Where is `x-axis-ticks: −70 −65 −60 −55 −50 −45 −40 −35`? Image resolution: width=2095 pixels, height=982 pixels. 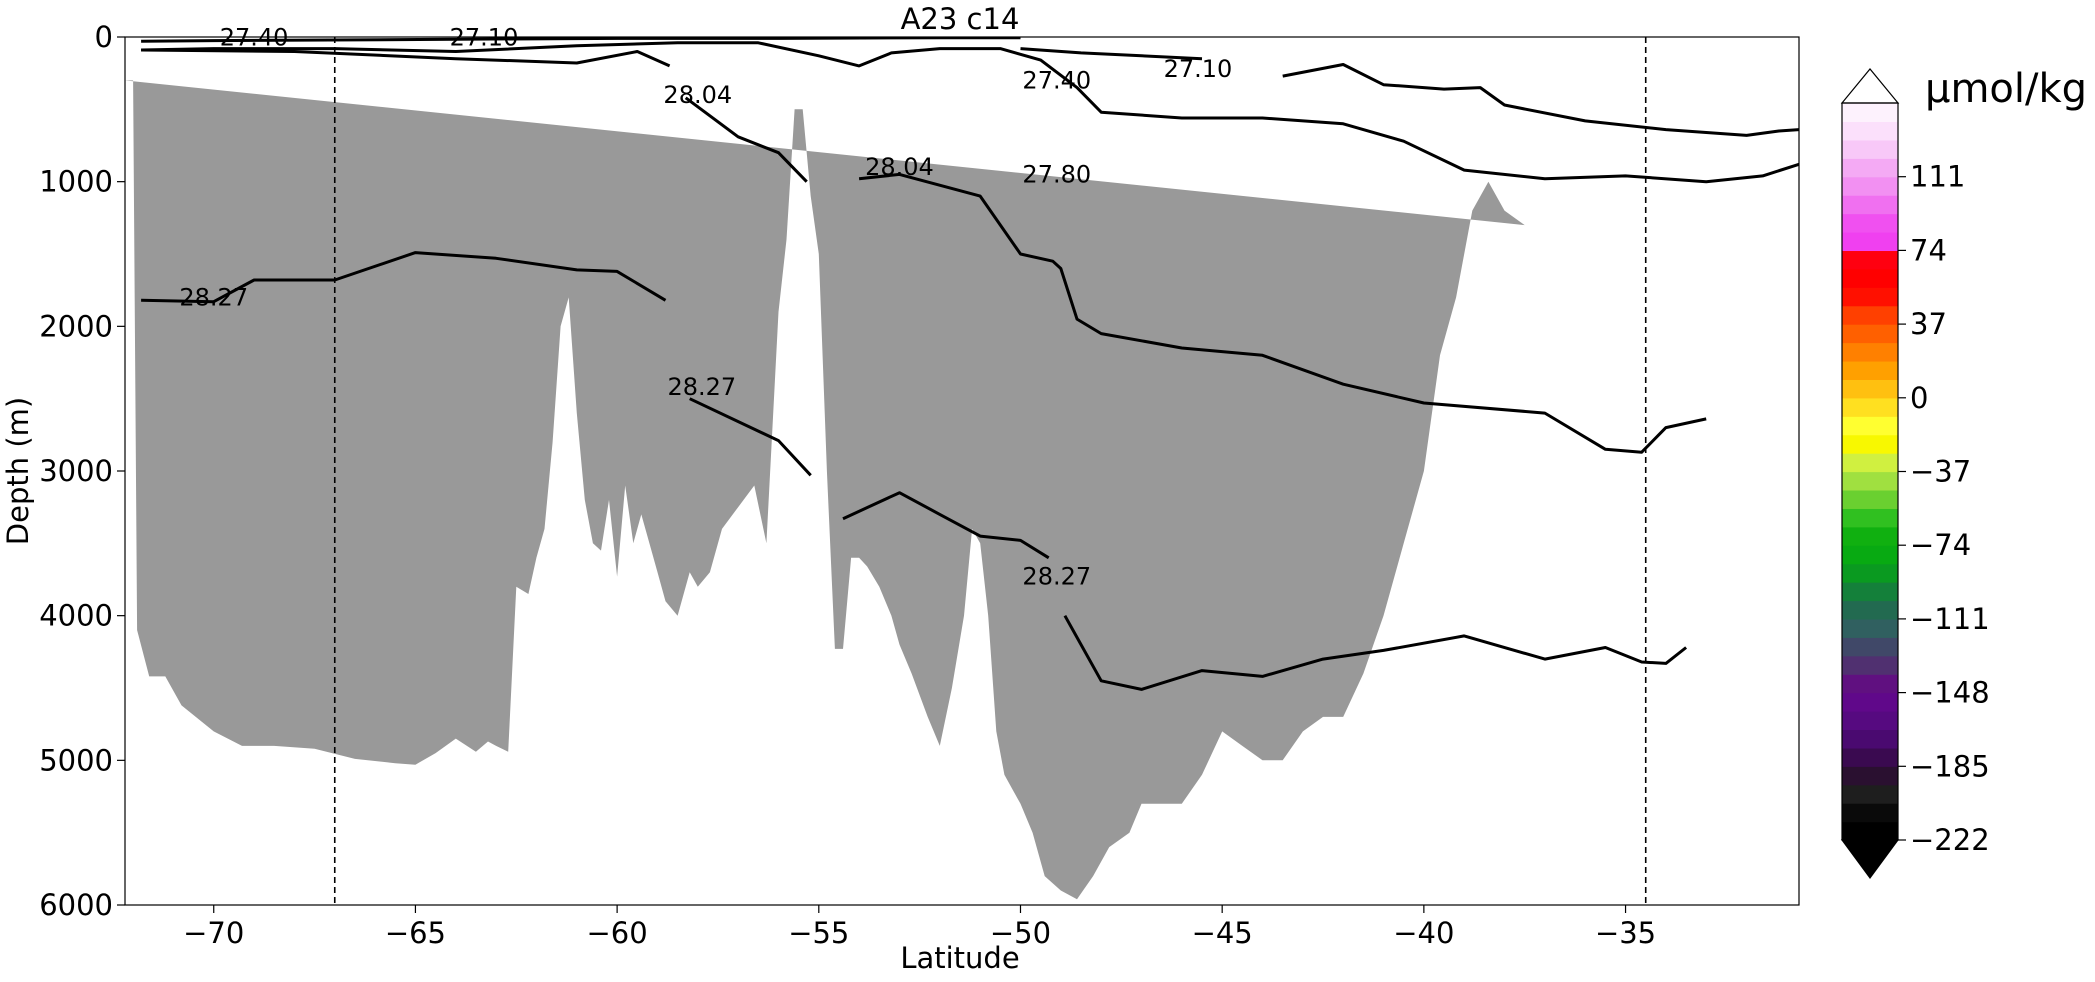
x-axis-ticks: −70 −65 −60 −55 −50 −45 −40 −35 is located at coordinates (919, 927).